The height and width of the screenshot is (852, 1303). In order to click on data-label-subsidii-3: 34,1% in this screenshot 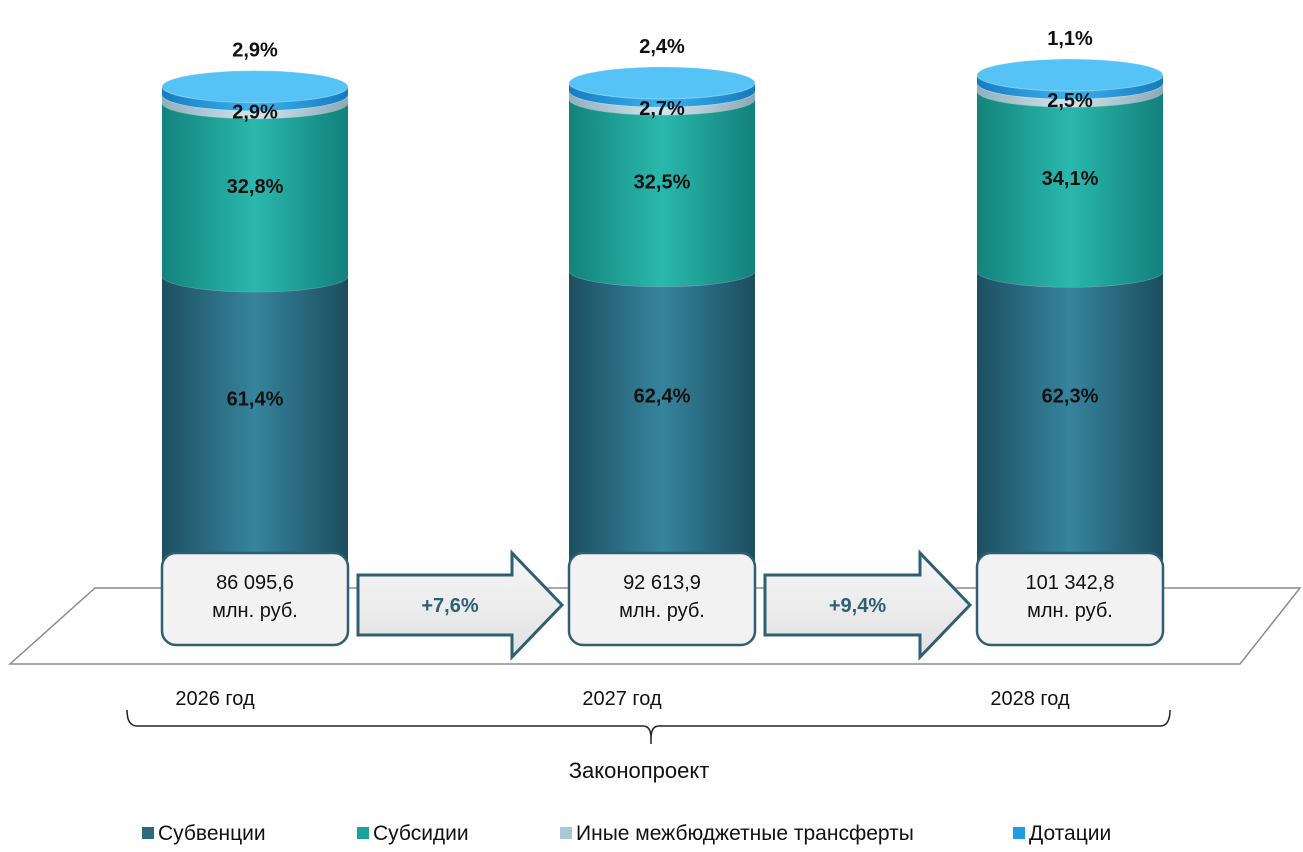, I will do `click(1070, 179)`.